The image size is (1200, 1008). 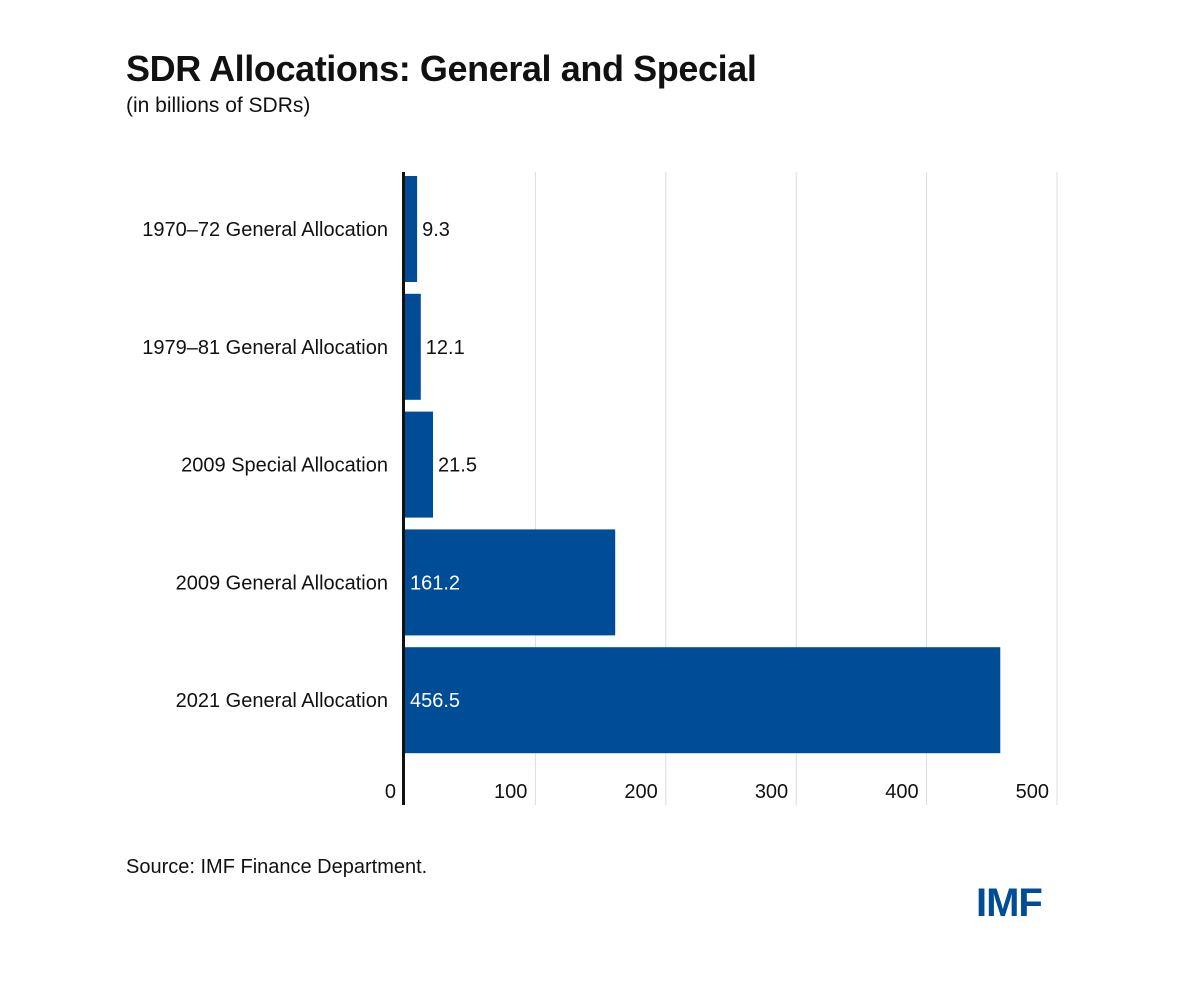 I want to click on x-tick-label: 200, so click(x=640, y=792).